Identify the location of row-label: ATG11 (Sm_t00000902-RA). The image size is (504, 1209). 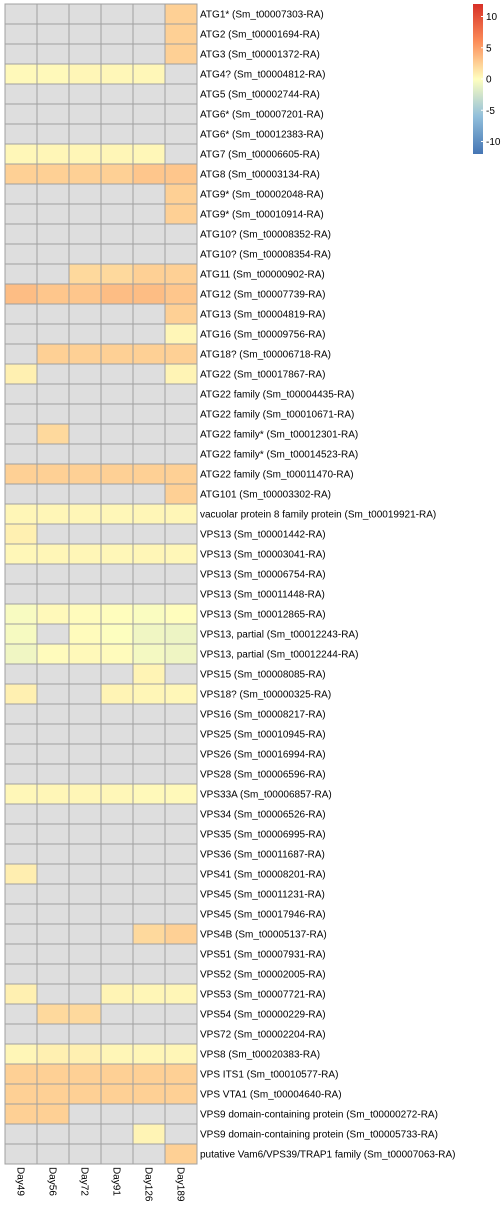
(262, 275).